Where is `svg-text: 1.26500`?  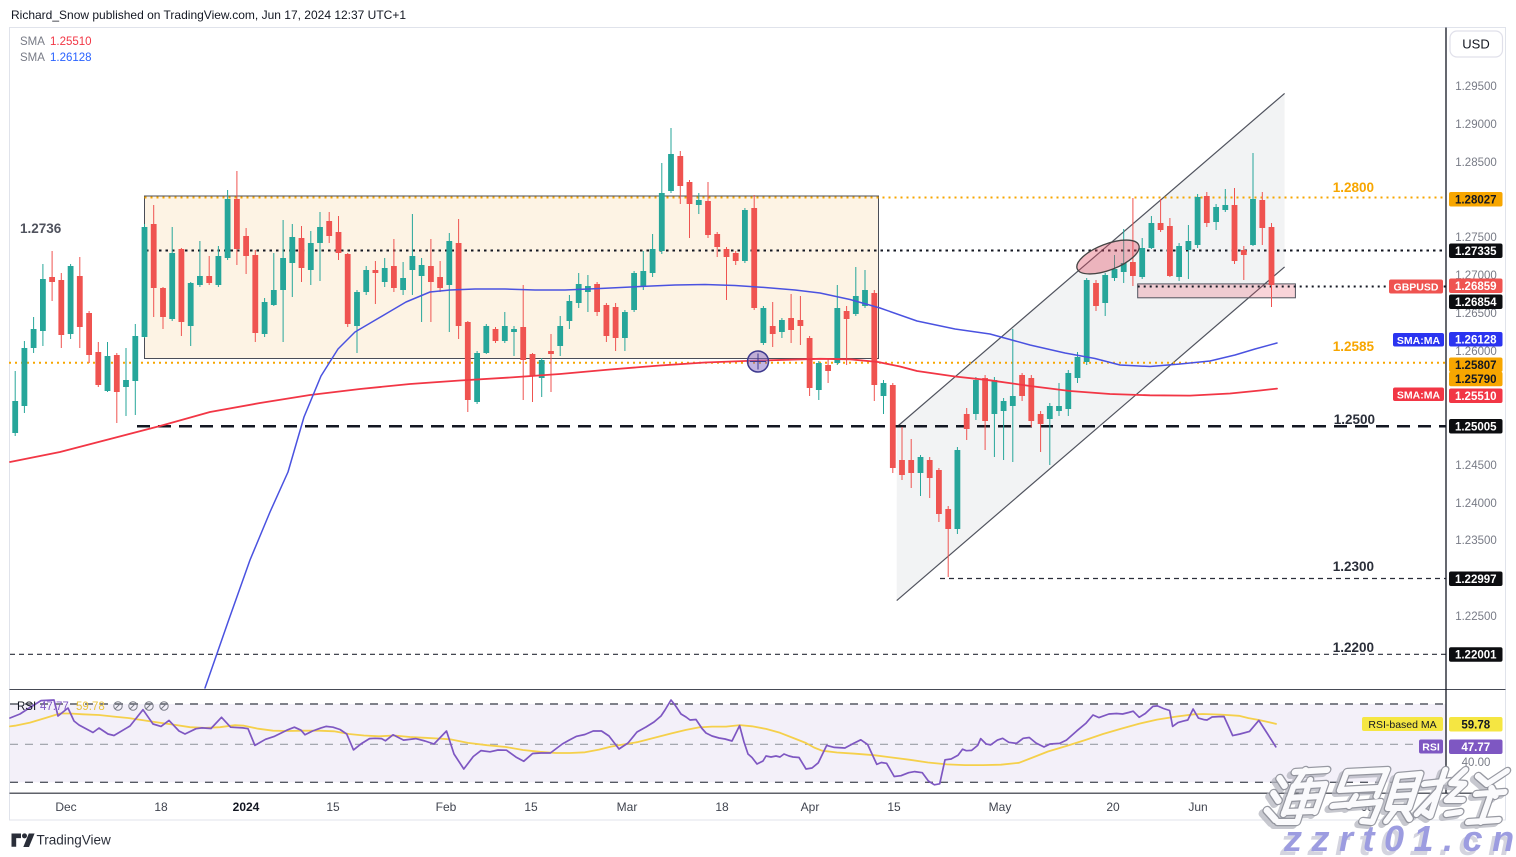 svg-text: 1.26500 is located at coordinates (1476, 314).